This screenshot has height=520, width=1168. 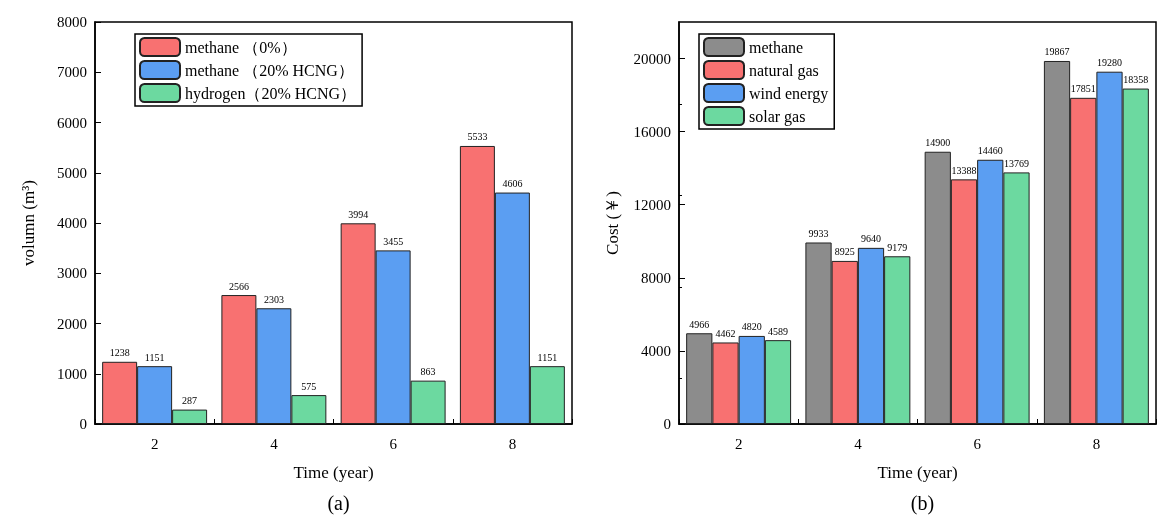 I want to click on y-axis-title: volumn (m³), so click(x=28, y=223).